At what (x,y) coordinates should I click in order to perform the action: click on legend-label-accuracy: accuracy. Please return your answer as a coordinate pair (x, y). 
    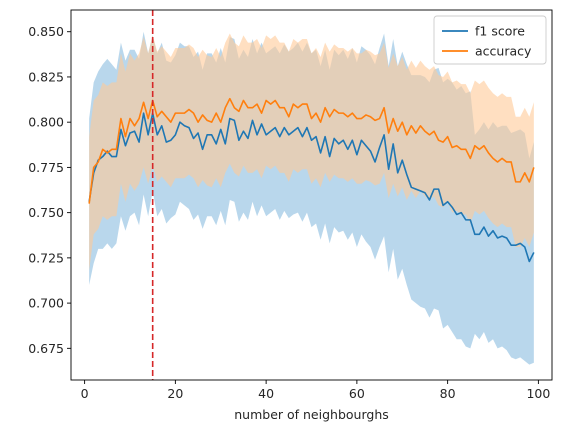
    Looking at the image, I should click on (503, 51).